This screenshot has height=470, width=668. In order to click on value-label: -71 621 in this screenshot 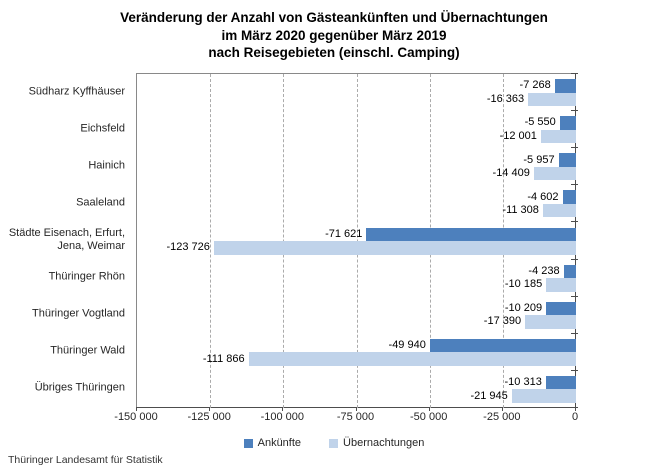, I will do `click(344, 233)`.